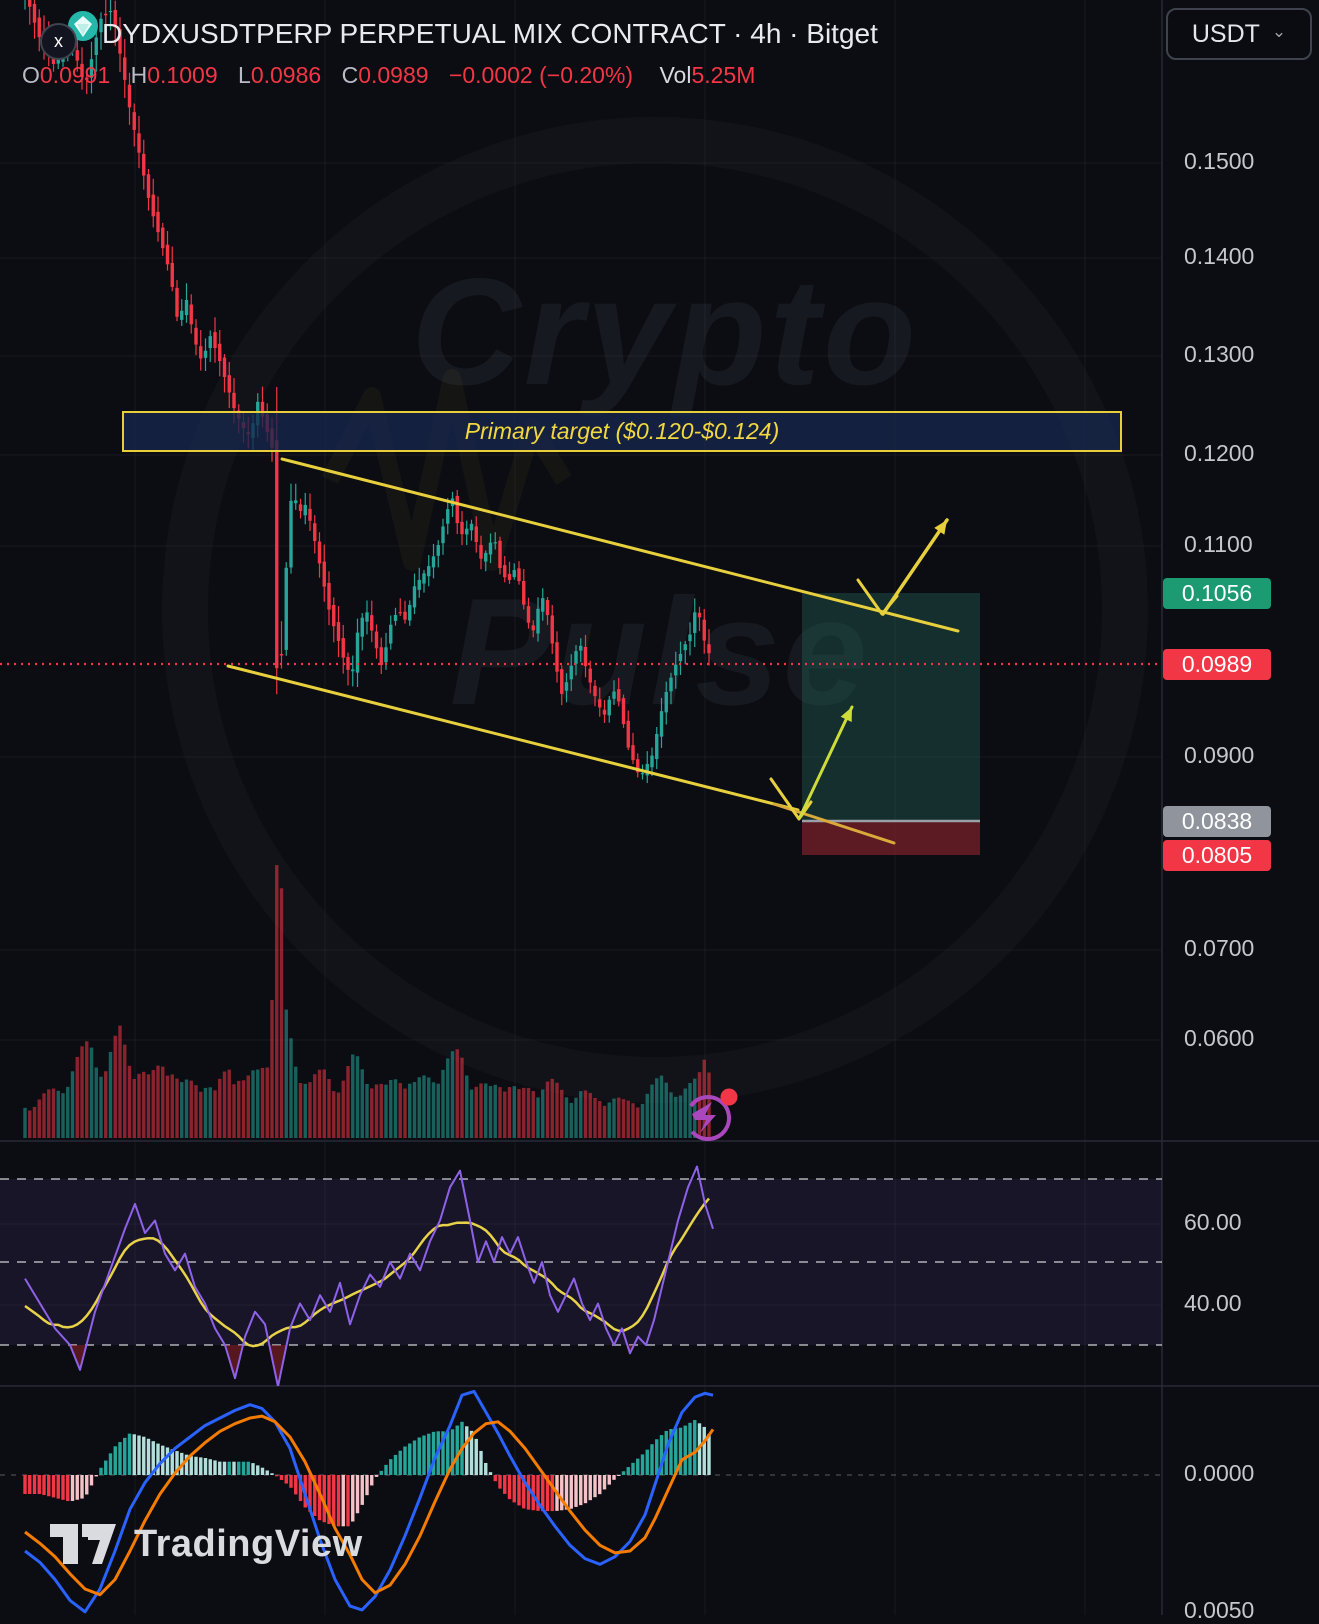 The height and width of the screenshot is (1624, 1319). What do you see at coordinates (350, 75) in the screenshot?
I see `close-label: C` at bounding box center [350, 75].